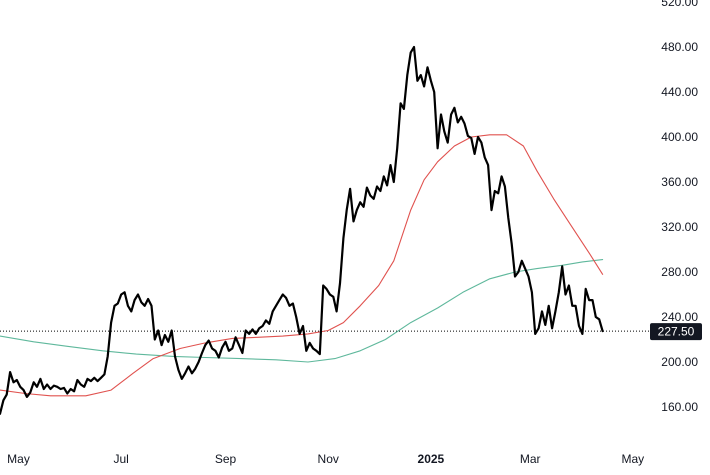 This screenshot has width=710, height=475. I want to click on y-tick-label: 320.00, so click(679, 227).